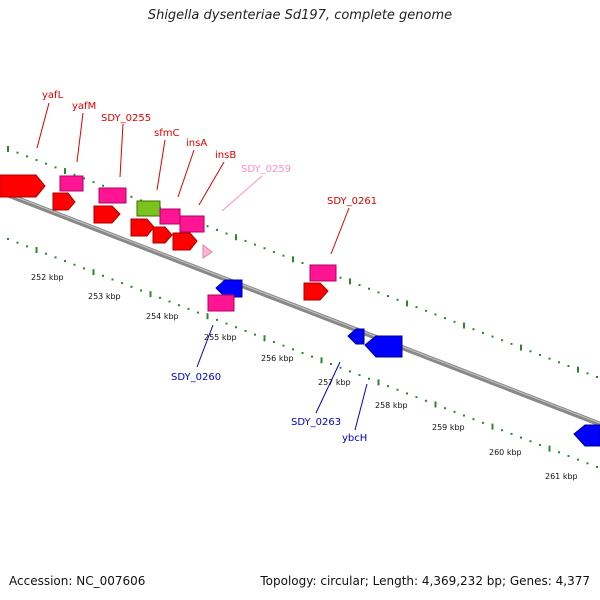  Describe the element at coordinates (316, 422) in the screenshot. I see `gene-label-sdy-0263: SDY_0263` at that location.